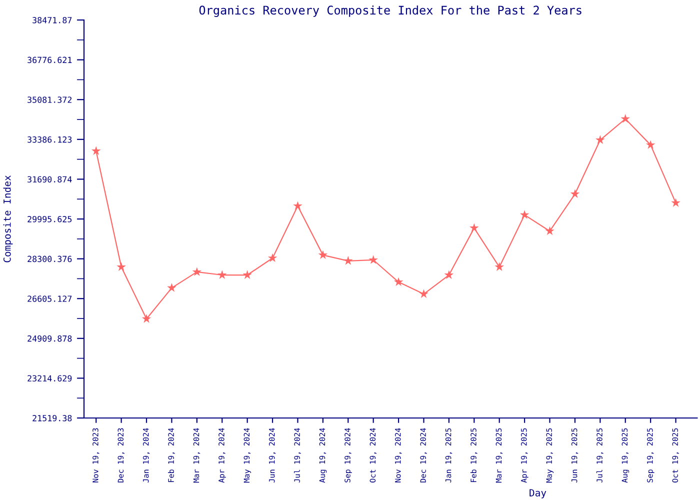 Image resolution: width=700 pixels, height=500 pixels. I want to click on y-axis-title: Composite Index, so click(8, 218).